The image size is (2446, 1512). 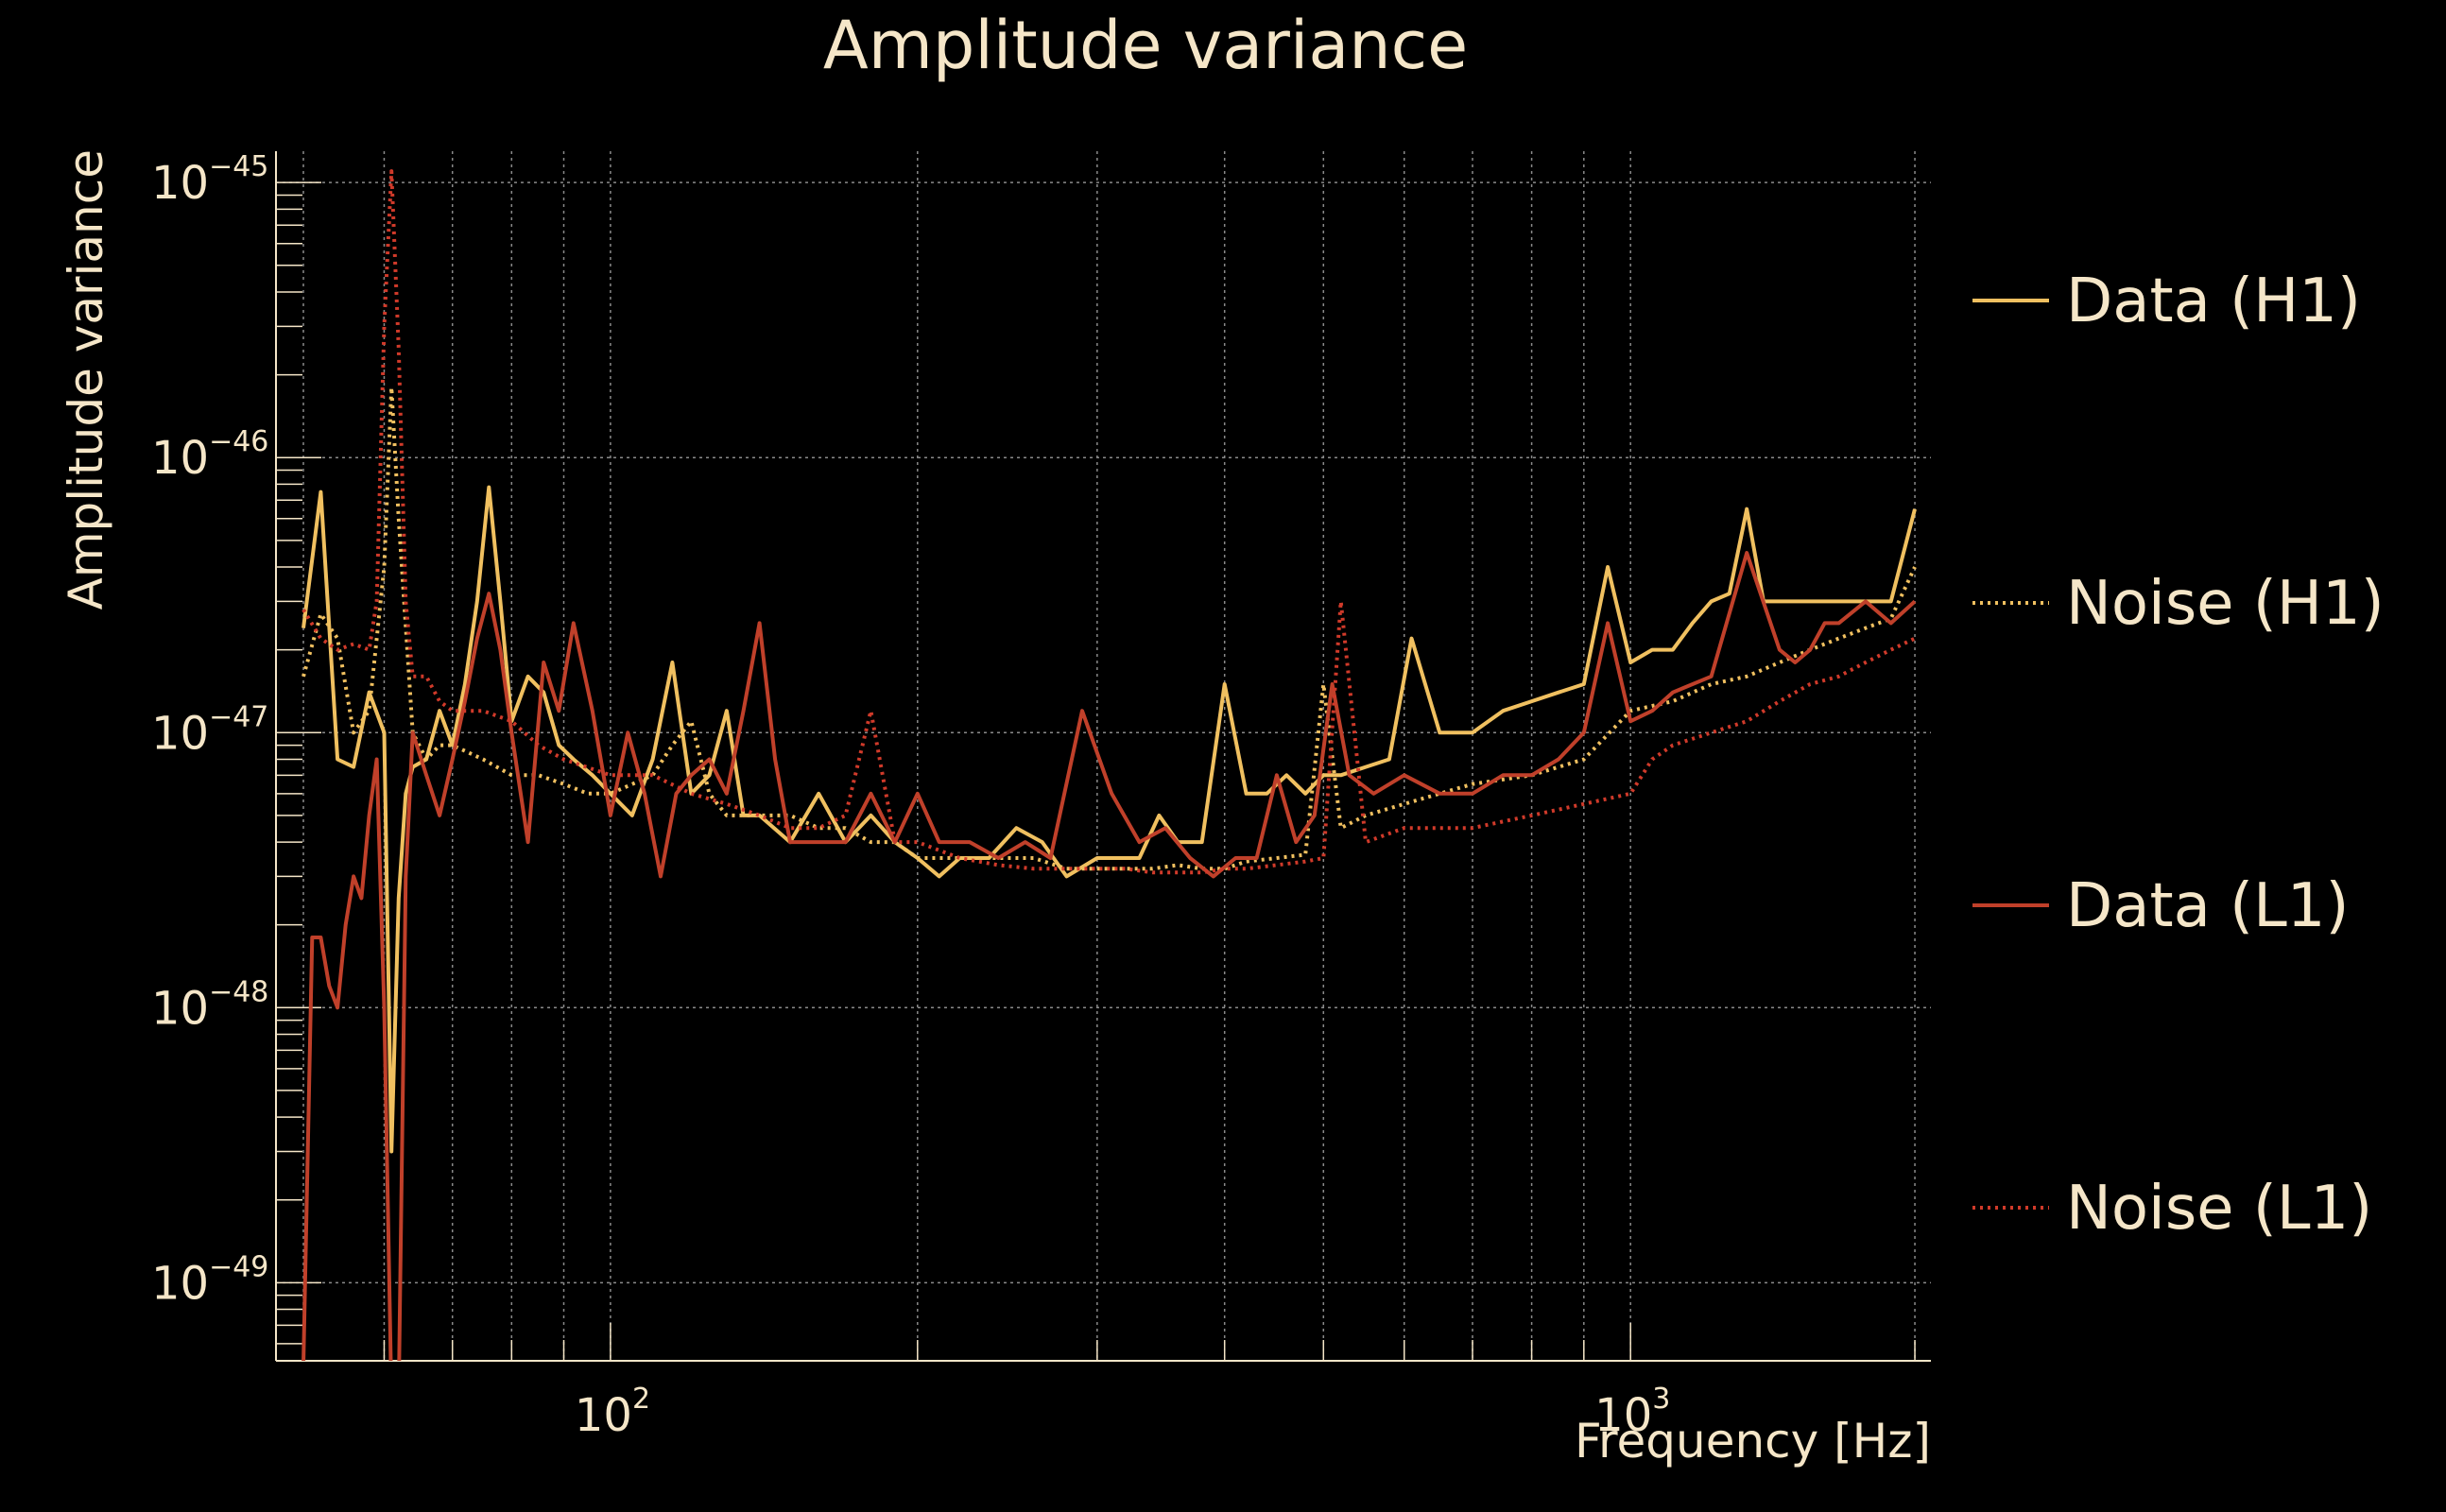 I want to click on x-tick-label: 10², so click(x=612, y=1412).